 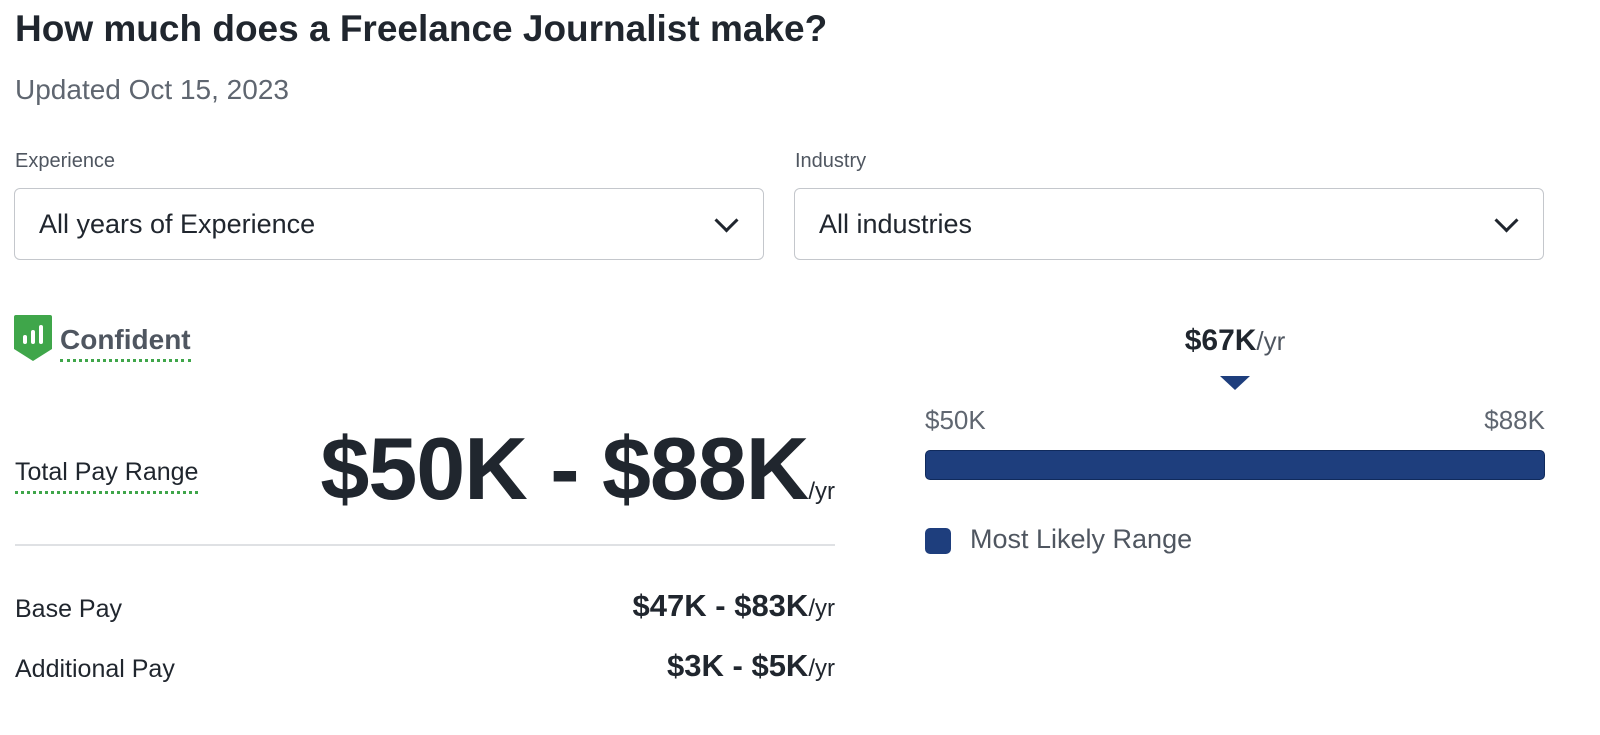 What do you see at coordinates (938, 541) in the screenshot?
I see `legend-swatch` at bounding box center [938, 541].